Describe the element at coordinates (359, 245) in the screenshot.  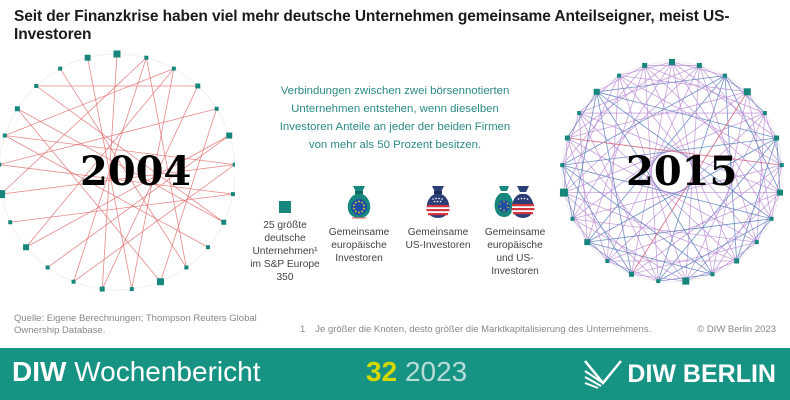
I see `legend-label-eu-investors: Gemeinsame europäische Investoren` at that location.